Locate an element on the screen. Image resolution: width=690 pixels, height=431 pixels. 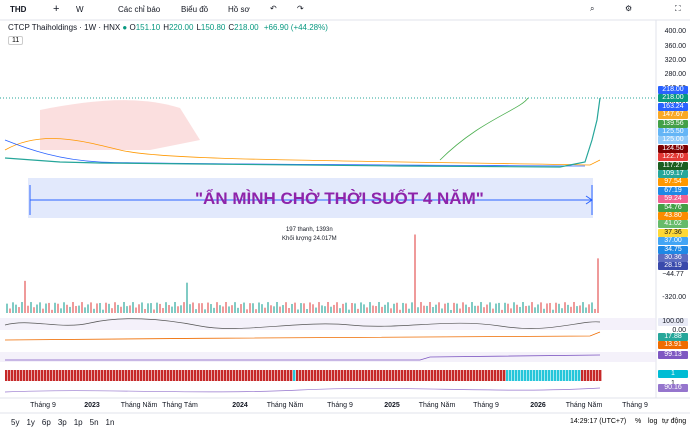
range-button: 3p is located at coordinates (62, 422).